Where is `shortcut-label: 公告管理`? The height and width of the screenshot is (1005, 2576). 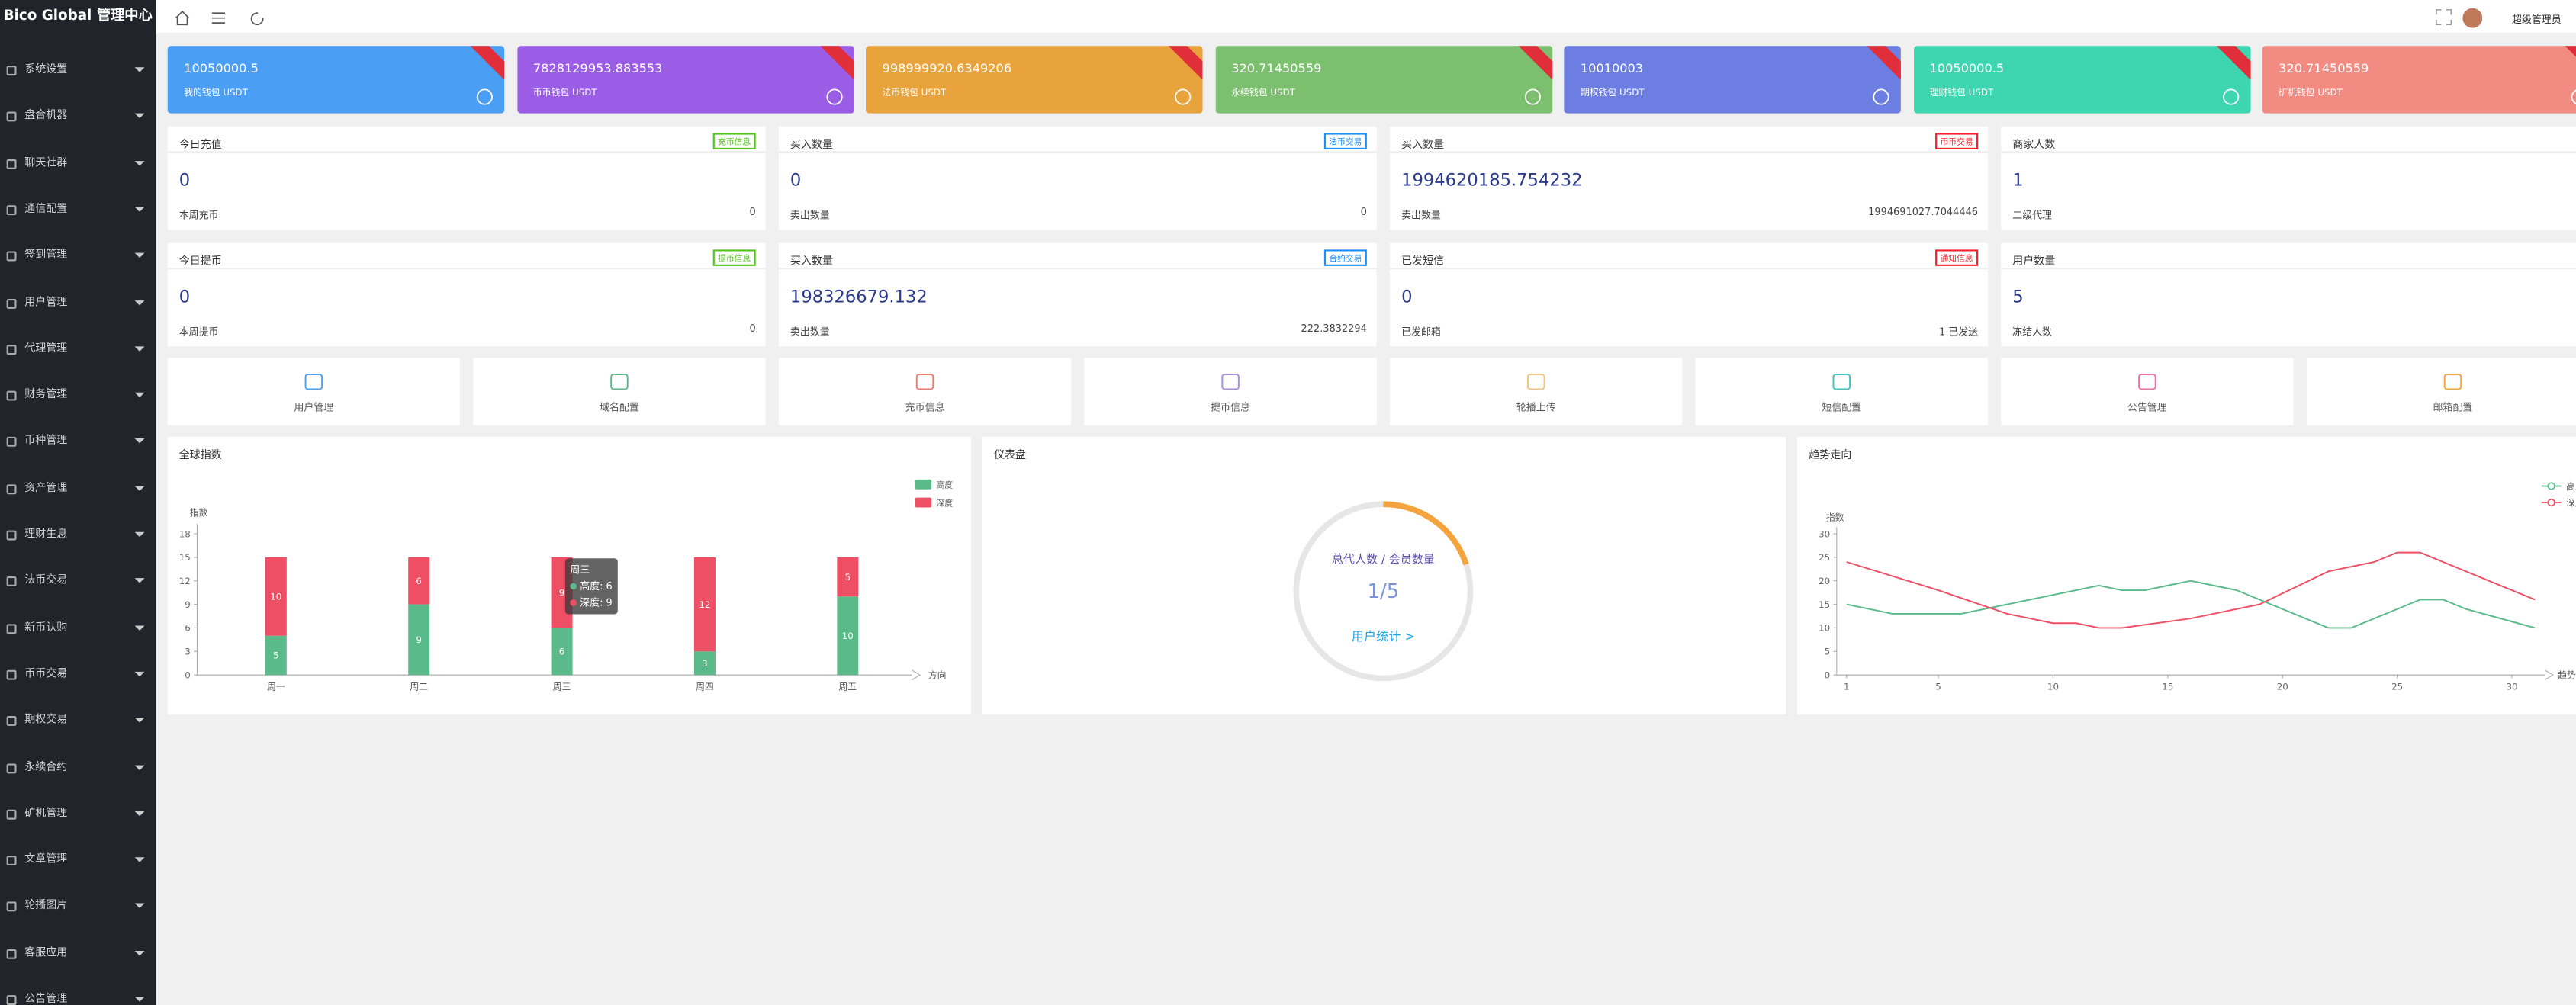 shortcut-label: 公告管理 is located at coordinates (2147, 408).